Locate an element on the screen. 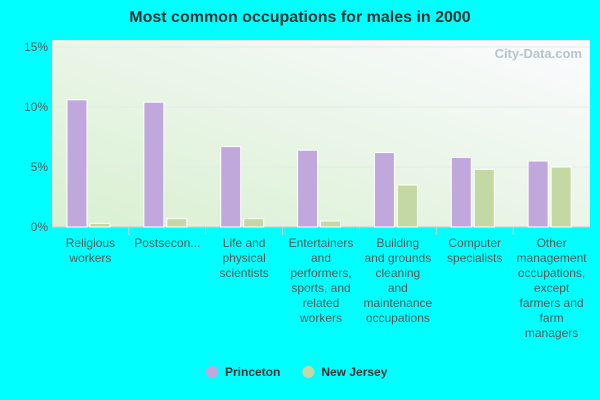  legend-label: New Jersey is located at coordinates (354, 372).